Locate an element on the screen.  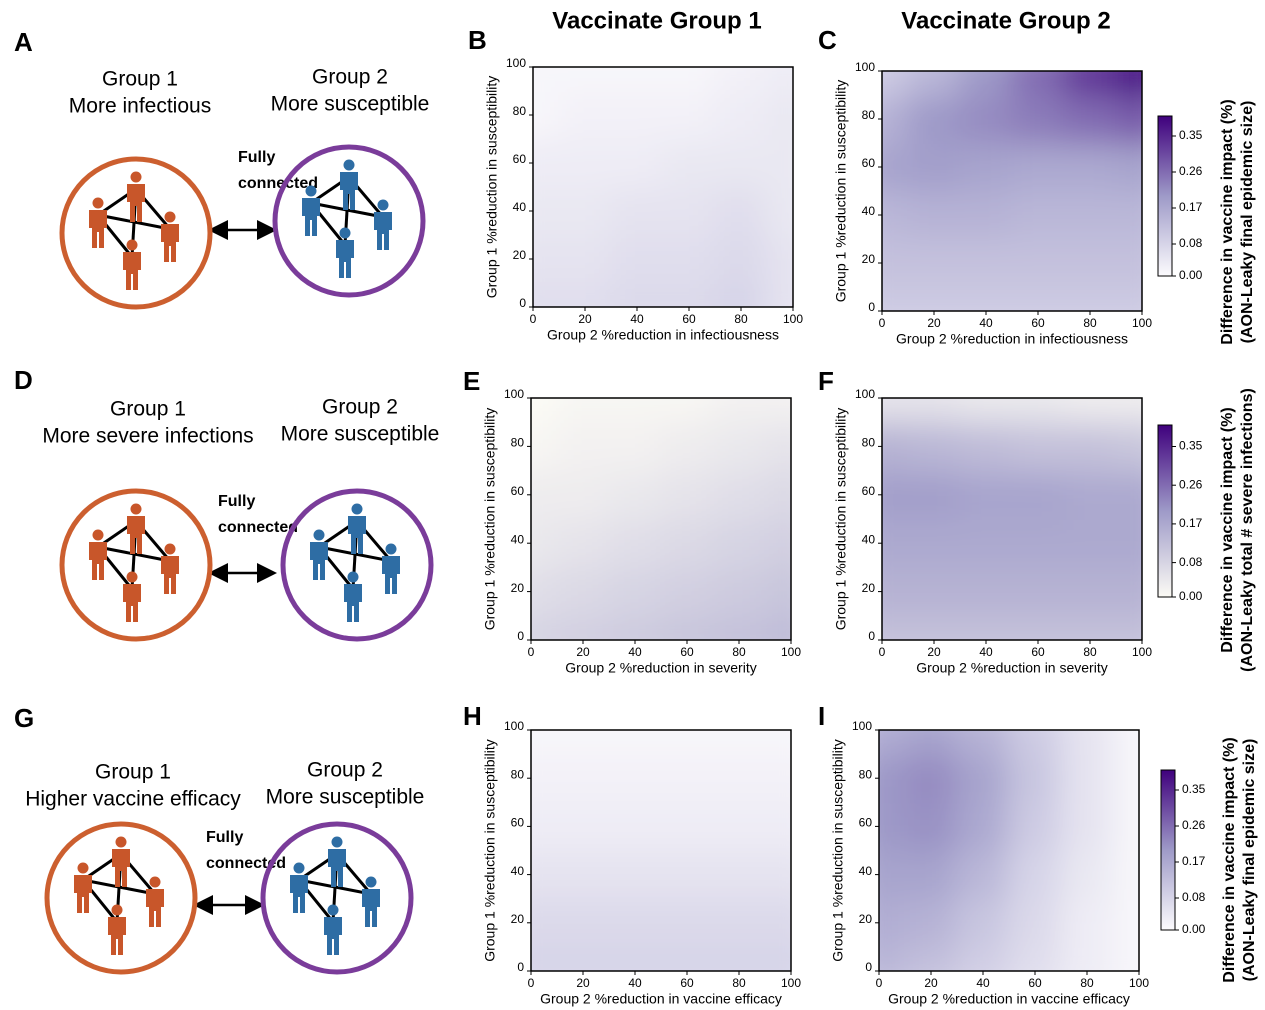
plot-frame is located at coordinates (1009, 850).